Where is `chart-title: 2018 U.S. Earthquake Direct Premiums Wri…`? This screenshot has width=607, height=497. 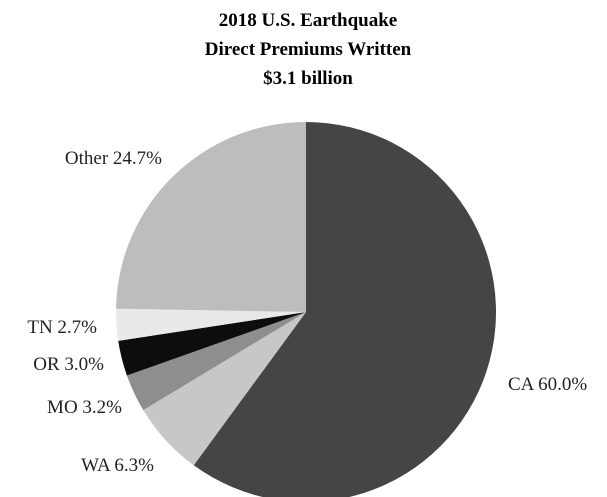 chart-title: 2018 U.S. Earthquake Direct Premiums Wri… is located at coordinates (308, 49).